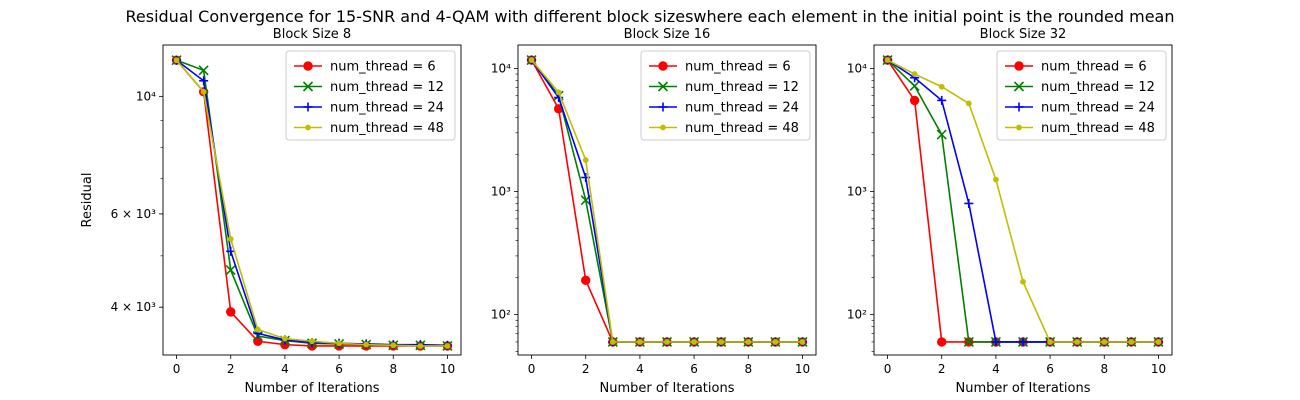 The width and height of the screenshot is (1300, 400). I want to click on y-tick-label: 10², so click(501, 315).